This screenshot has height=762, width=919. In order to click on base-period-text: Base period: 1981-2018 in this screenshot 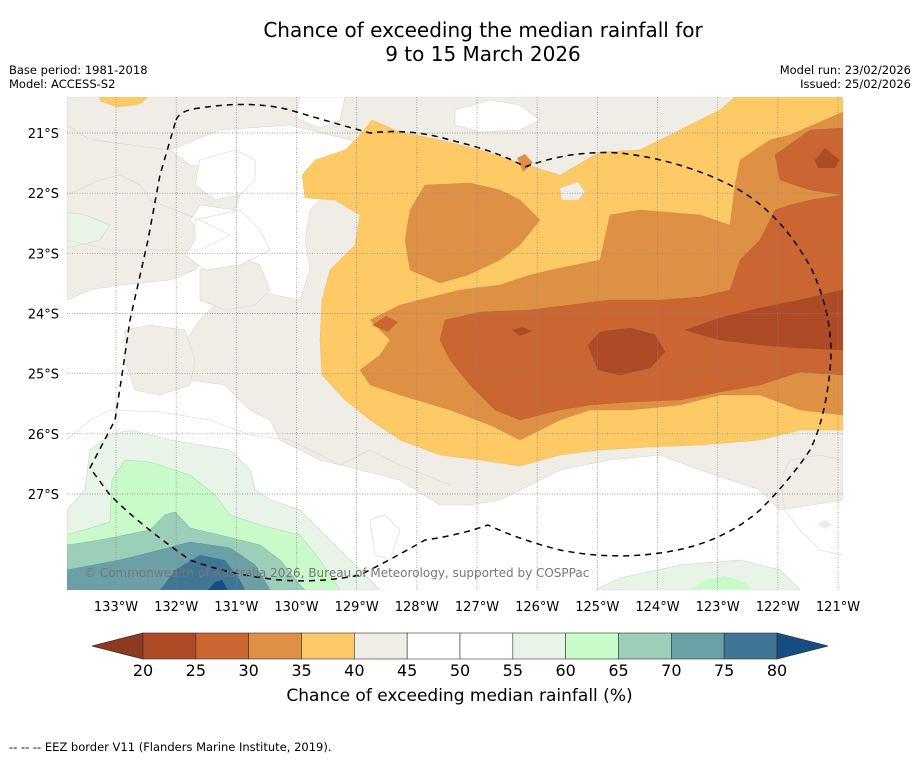, I will do `click(78, 70)`.